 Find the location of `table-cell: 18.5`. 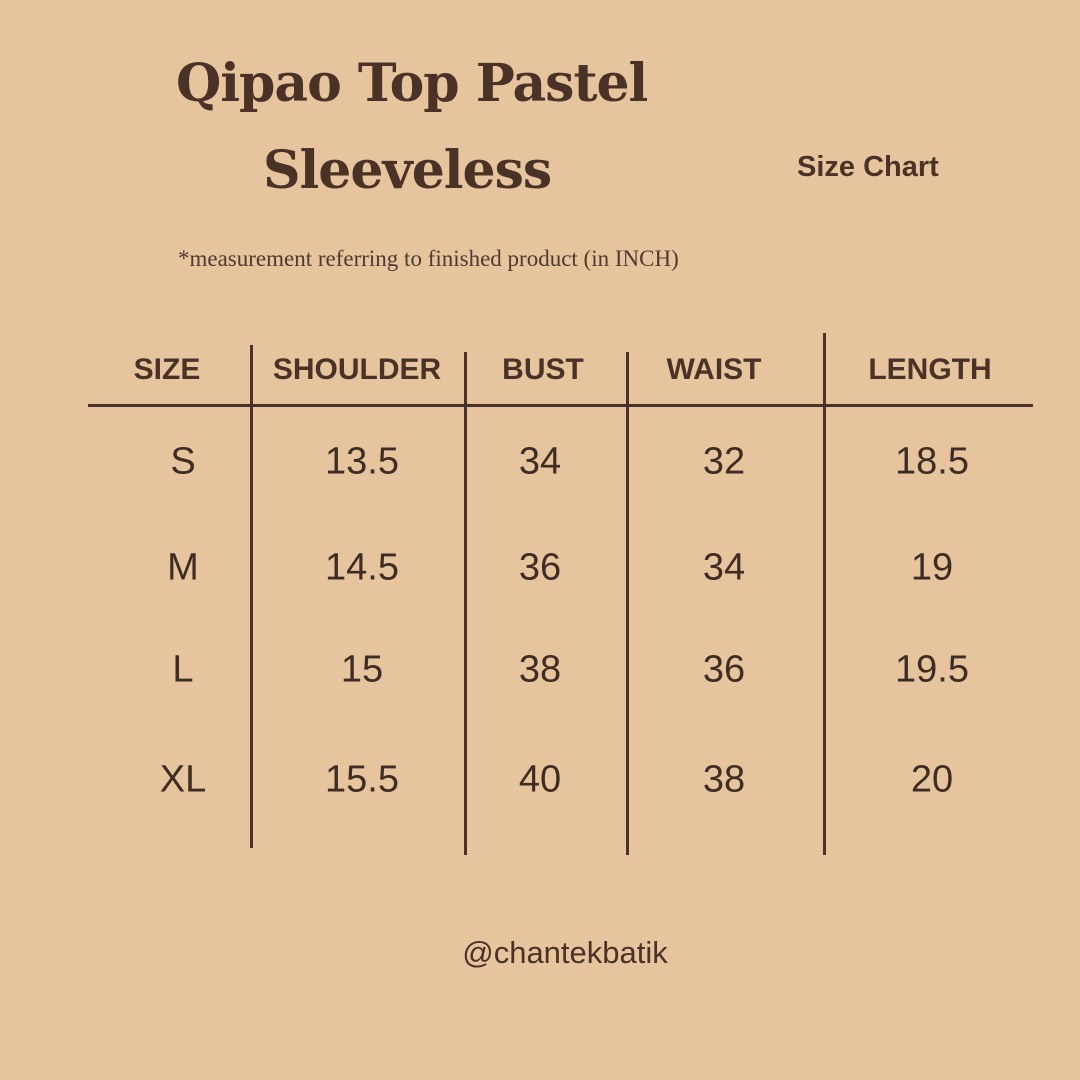

table-cell: 18.5 is located at coordinates (932, 461).